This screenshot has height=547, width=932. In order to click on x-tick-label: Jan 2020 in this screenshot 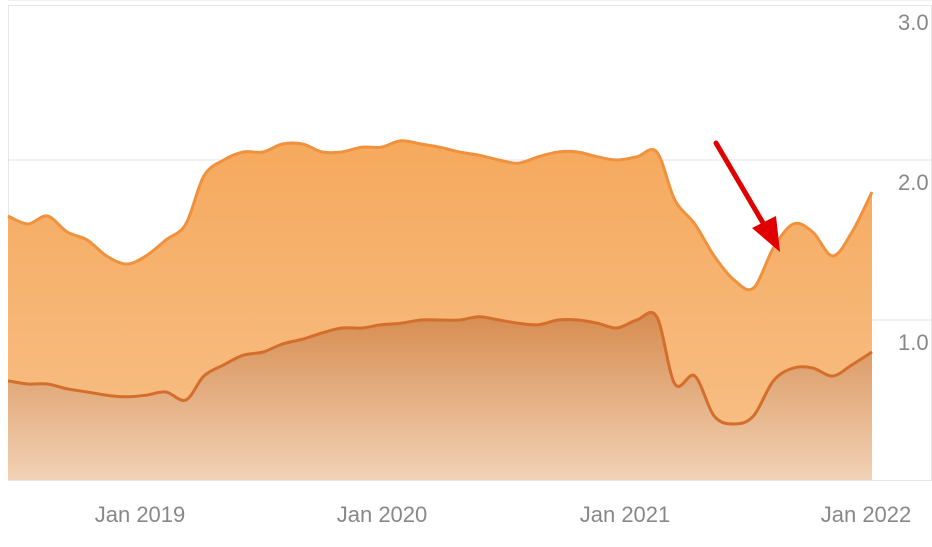, I will do `click(382, 514)`.